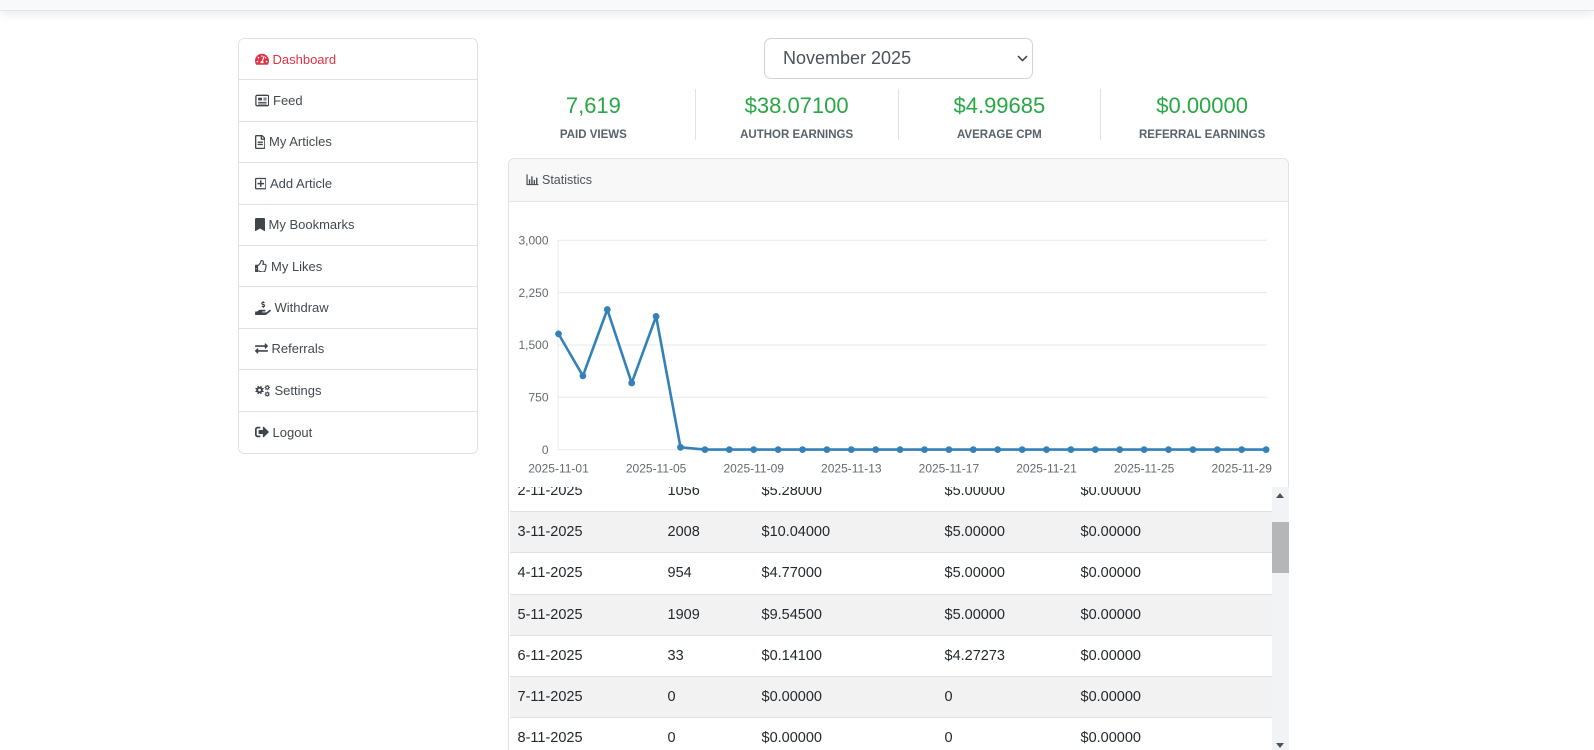  What do you see at coordinates (753, 469) in the screenshot?
I see `svg-text: 2025-11-09` at bounding box center [753, 469].